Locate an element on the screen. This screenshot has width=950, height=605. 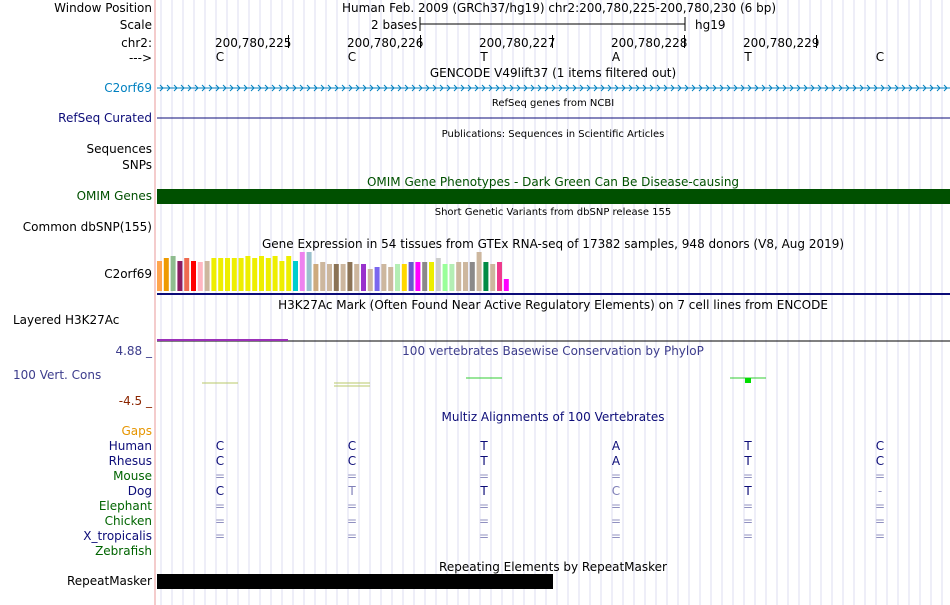
phylop-min: -4.5 _ is located at coordinates (135, 401).